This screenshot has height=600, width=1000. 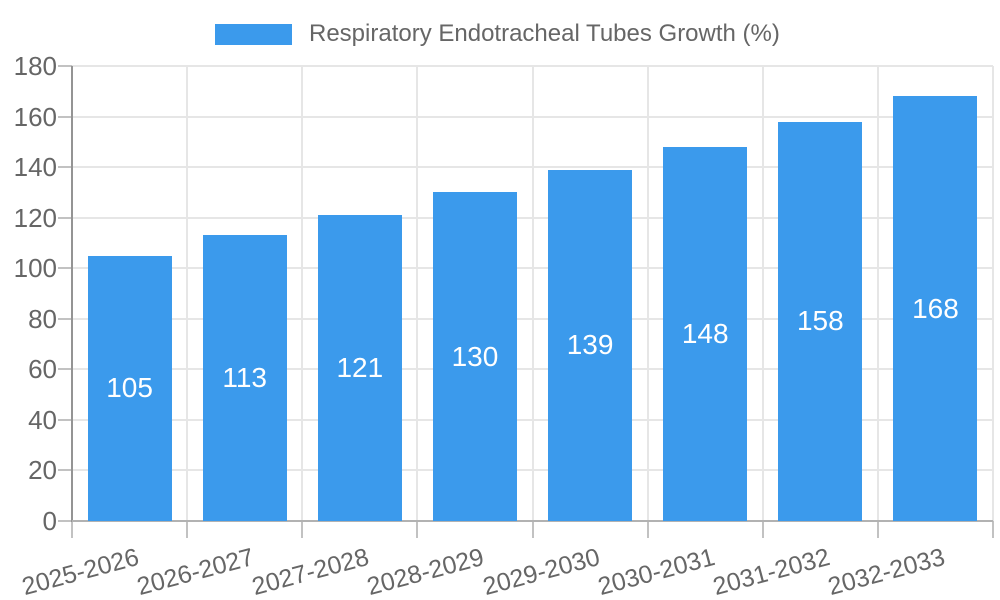 What do you see at coordinates (42, 318) in the screenshot?
I see `y-tick-label: 80` at bounding box center [42, 318].